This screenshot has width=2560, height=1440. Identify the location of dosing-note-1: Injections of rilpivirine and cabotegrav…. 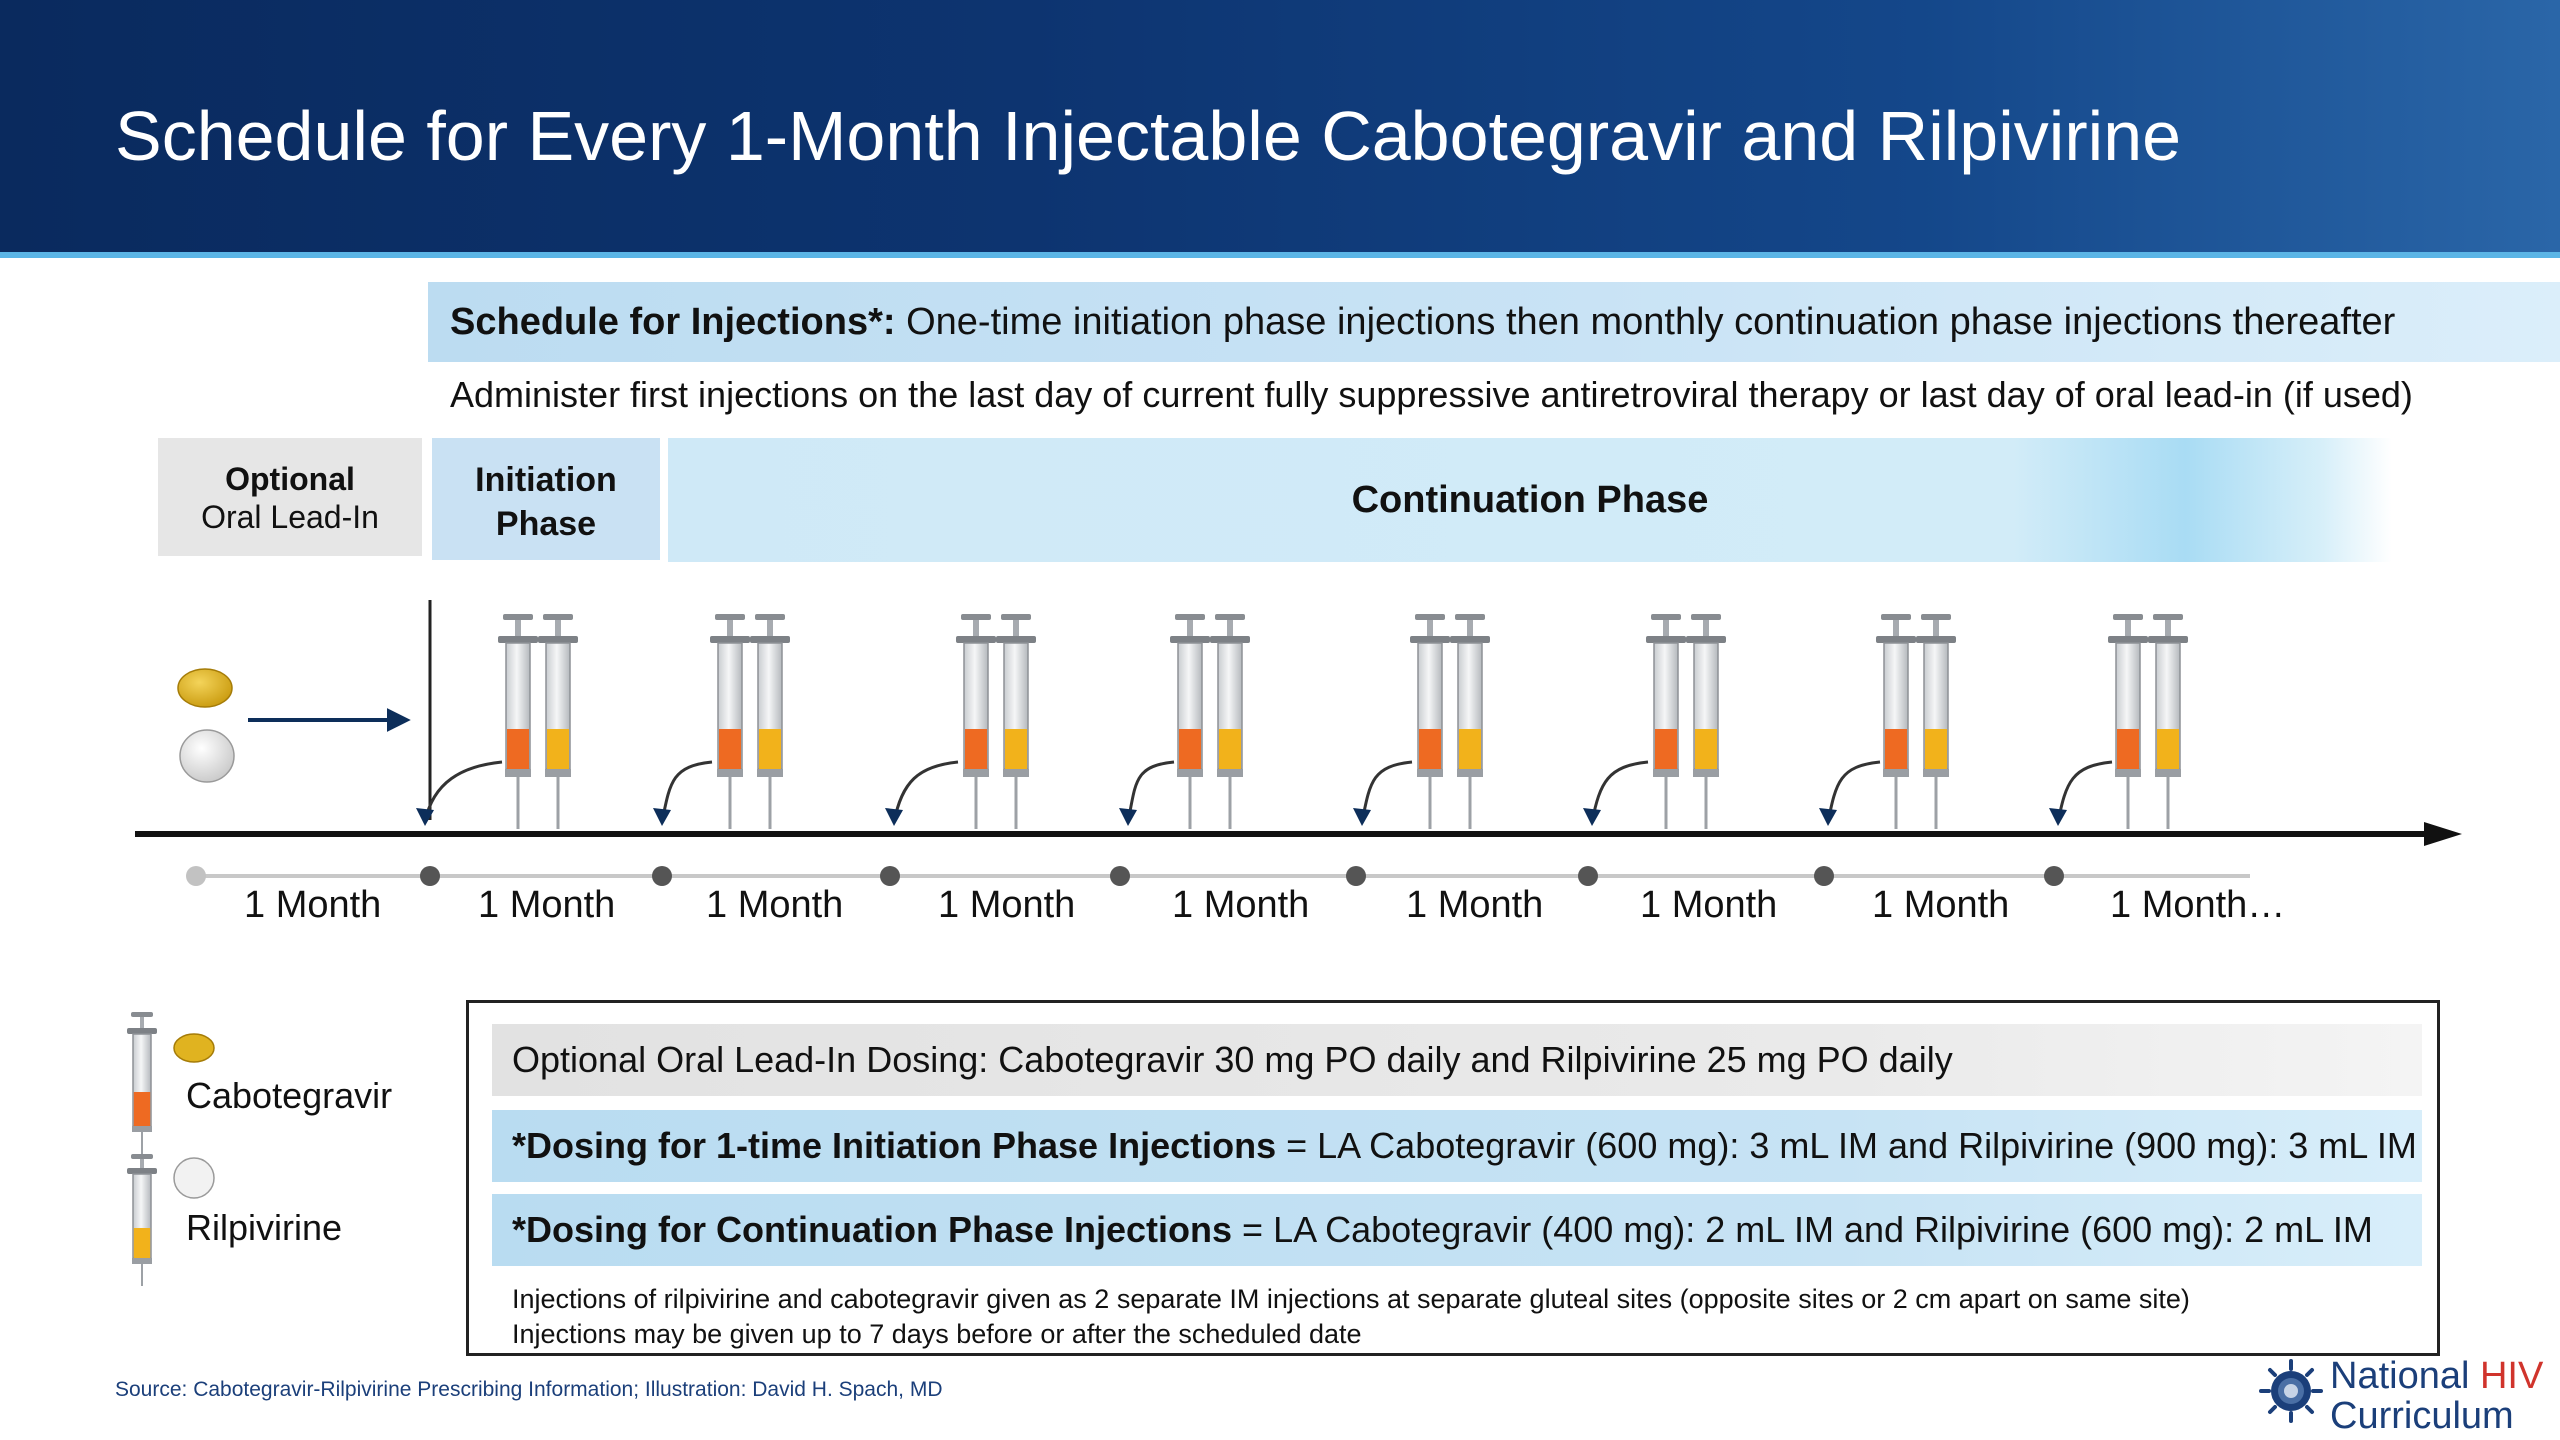
(1351, 1299).